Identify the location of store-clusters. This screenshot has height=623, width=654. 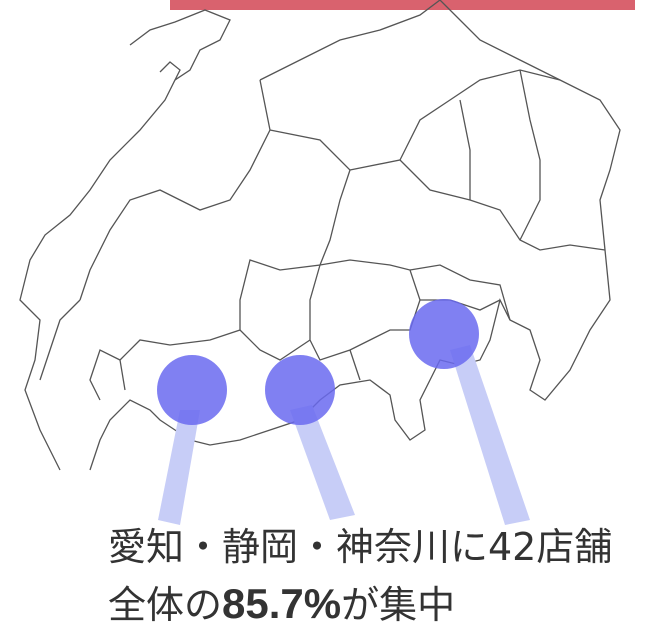
(318, 362).